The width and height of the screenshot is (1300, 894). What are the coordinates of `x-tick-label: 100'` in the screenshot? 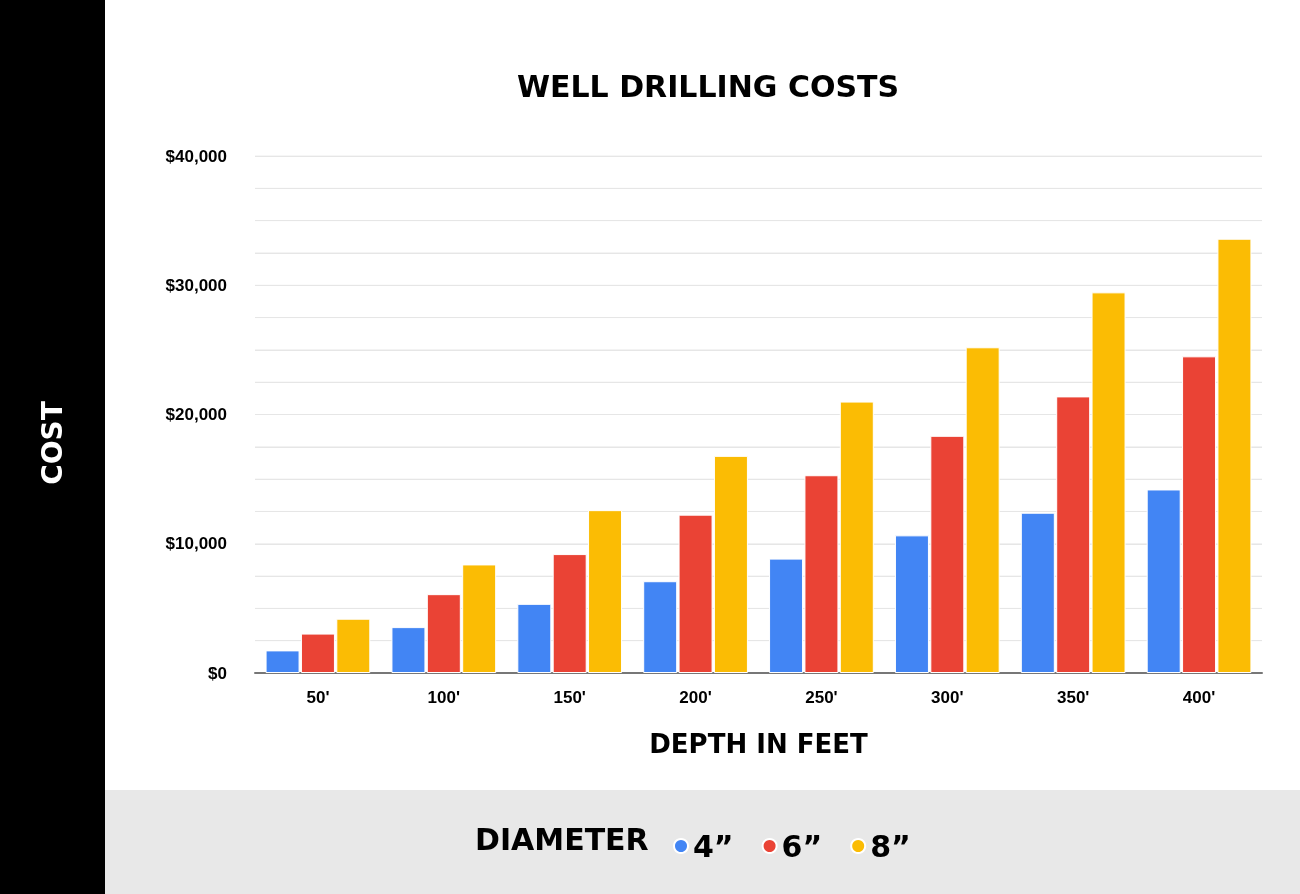 It's located at (444, 697).